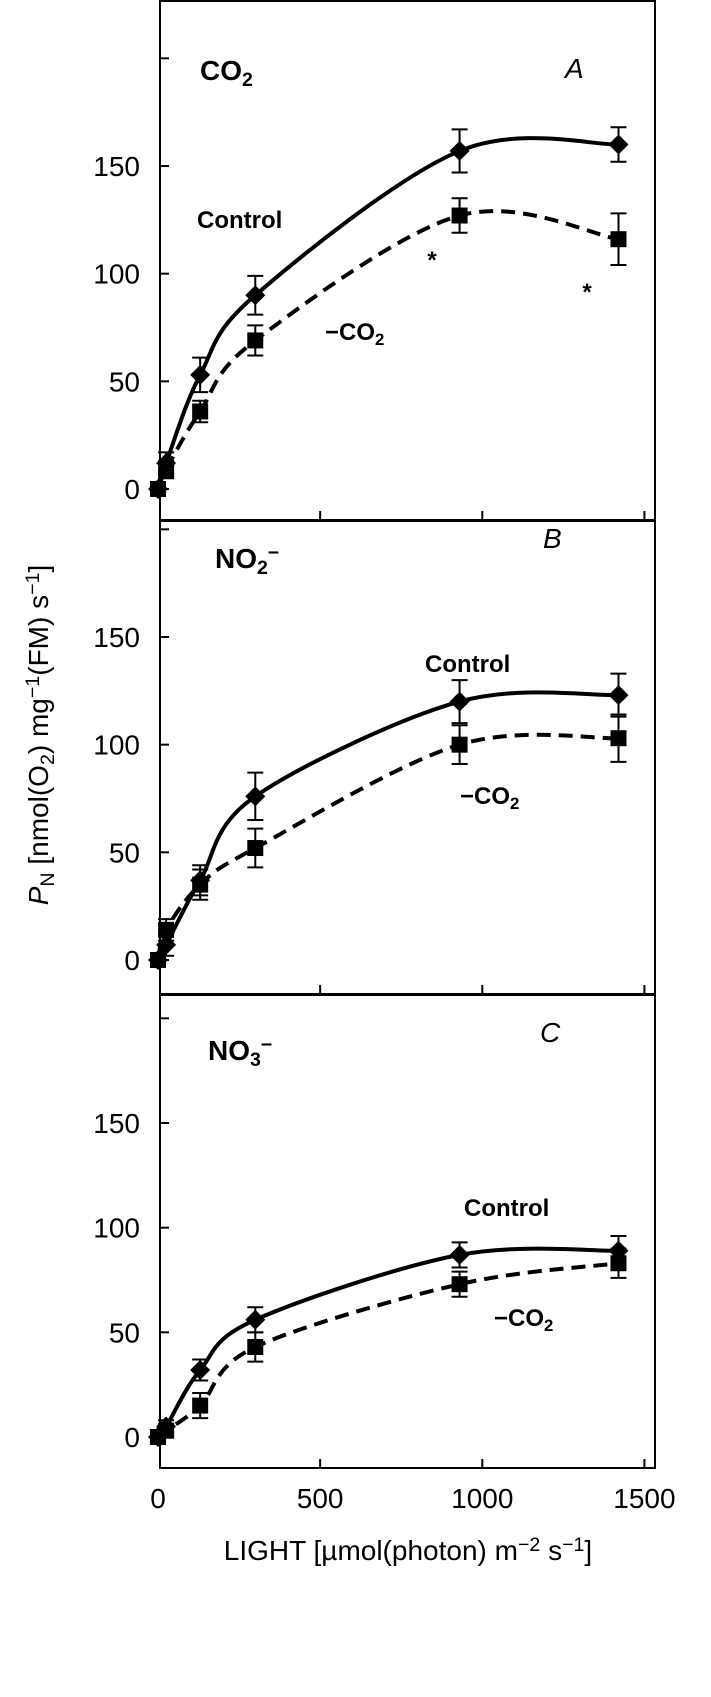 Image resolution: width=711 pixels, height=1697 pixels. I want to click on panel-title: NO3−, so click(240, 1052).